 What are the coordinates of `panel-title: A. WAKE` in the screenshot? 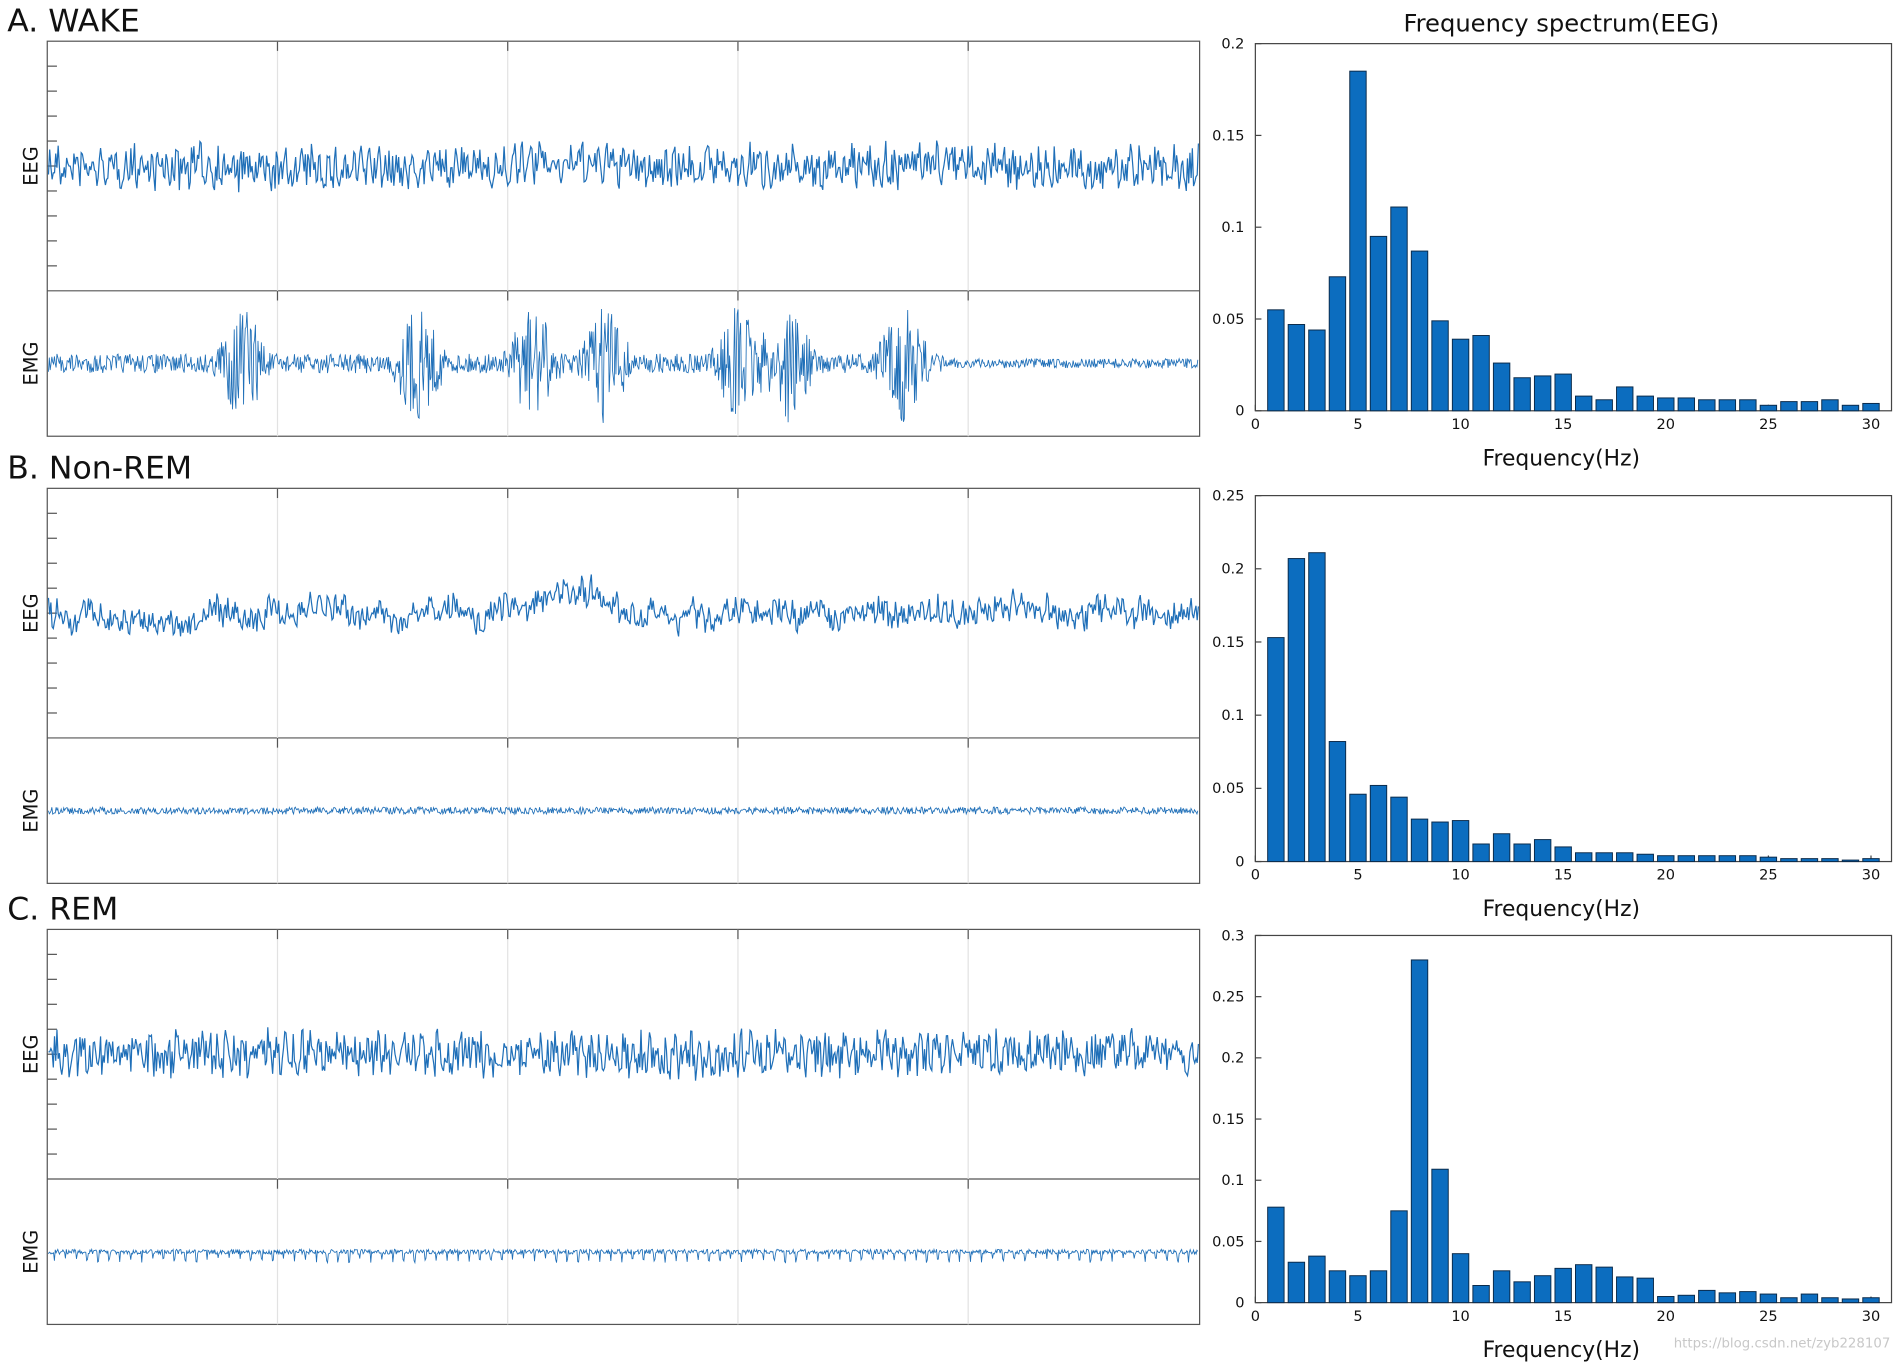 It's located at (73, 22).